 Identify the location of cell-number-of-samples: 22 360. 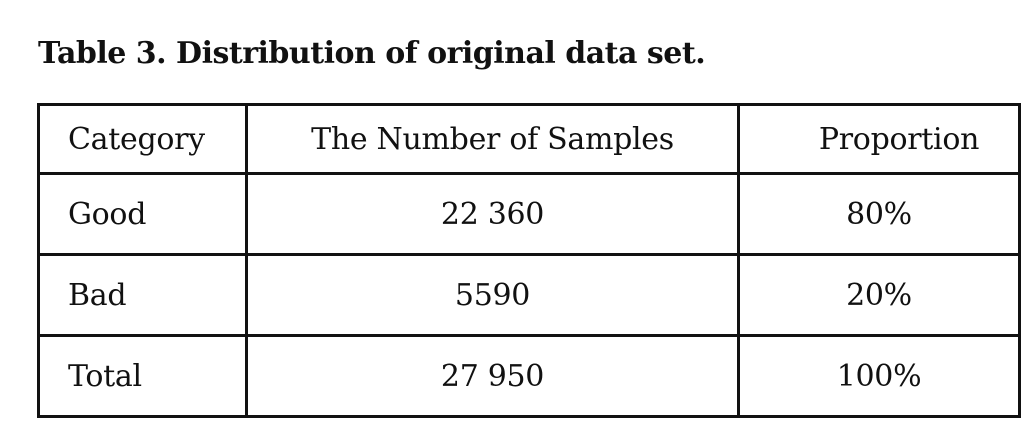
(492, 214).